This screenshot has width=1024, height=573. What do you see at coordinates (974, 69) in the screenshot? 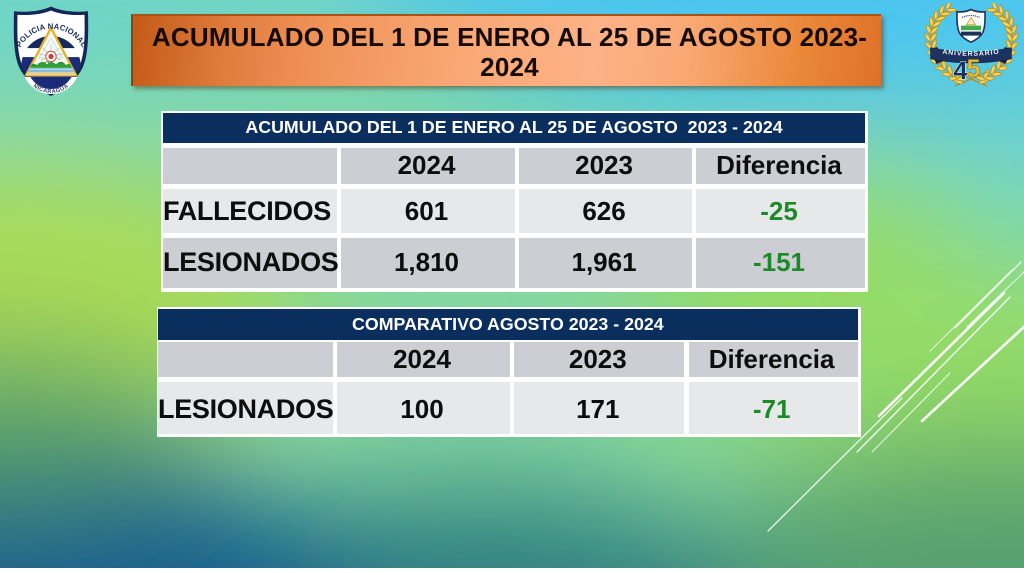
I see `svg-text: 5` at bounding box center [974, 69].